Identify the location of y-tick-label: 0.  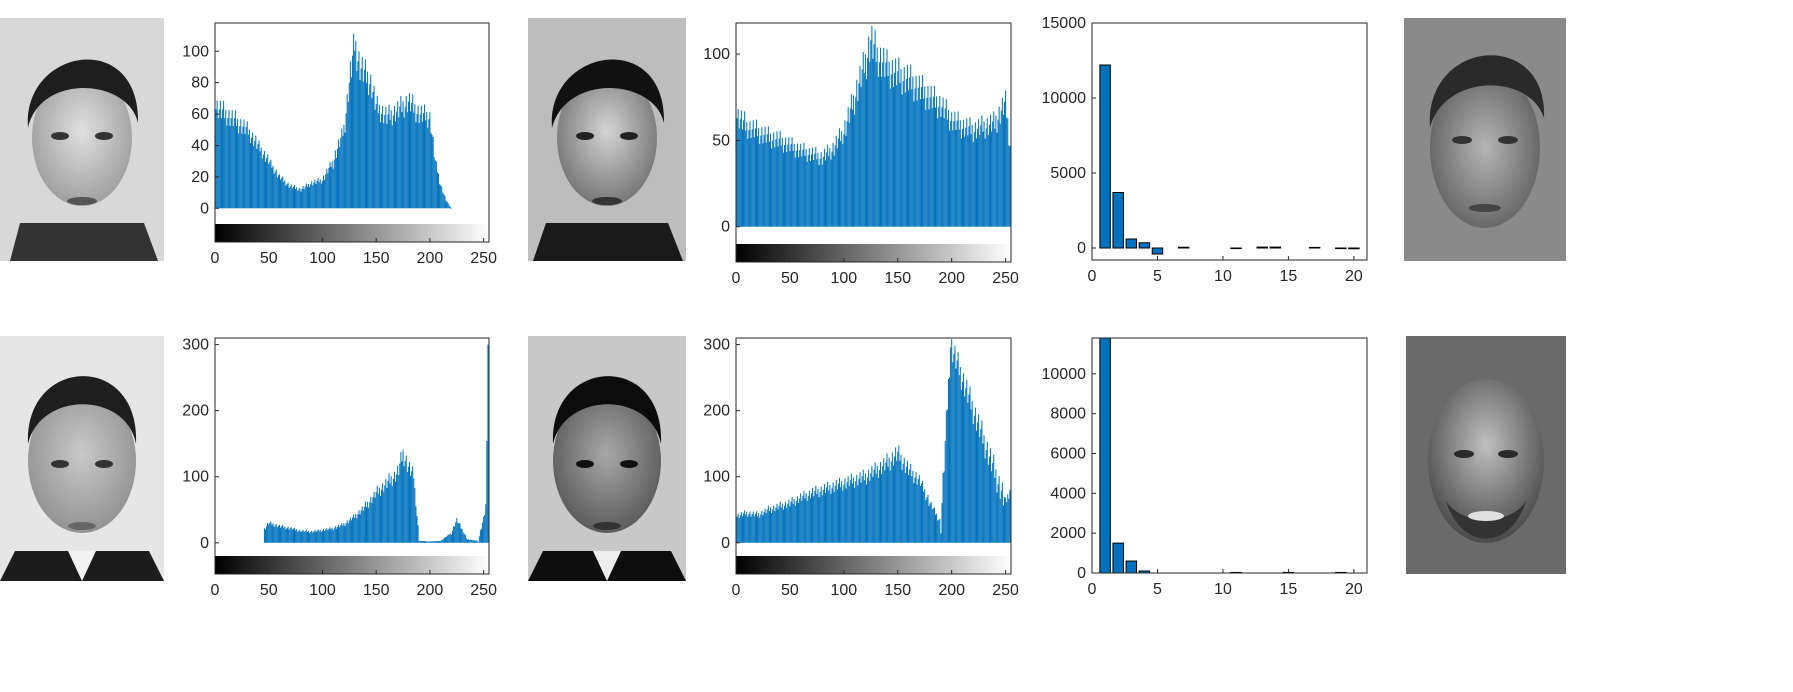
(204, 543).